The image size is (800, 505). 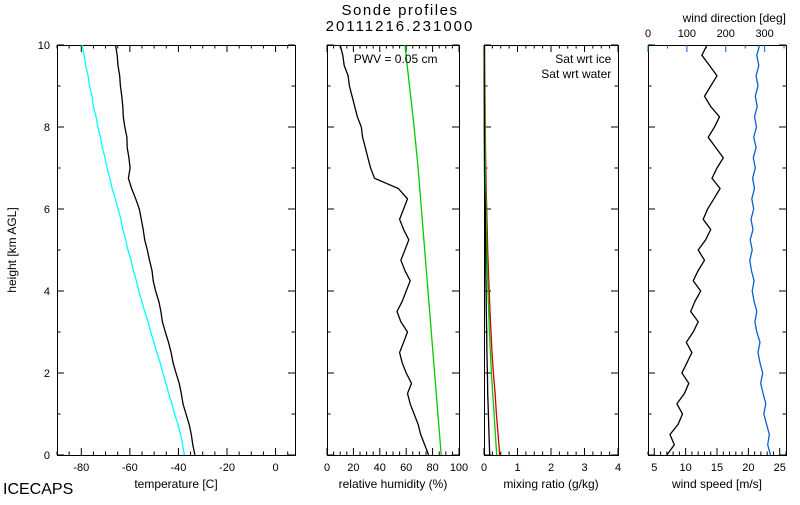 What do you see at coordinates (423, 250) in the screenshot?
I see `series-ice-saturation-rh` at bounding box center [423, 250].